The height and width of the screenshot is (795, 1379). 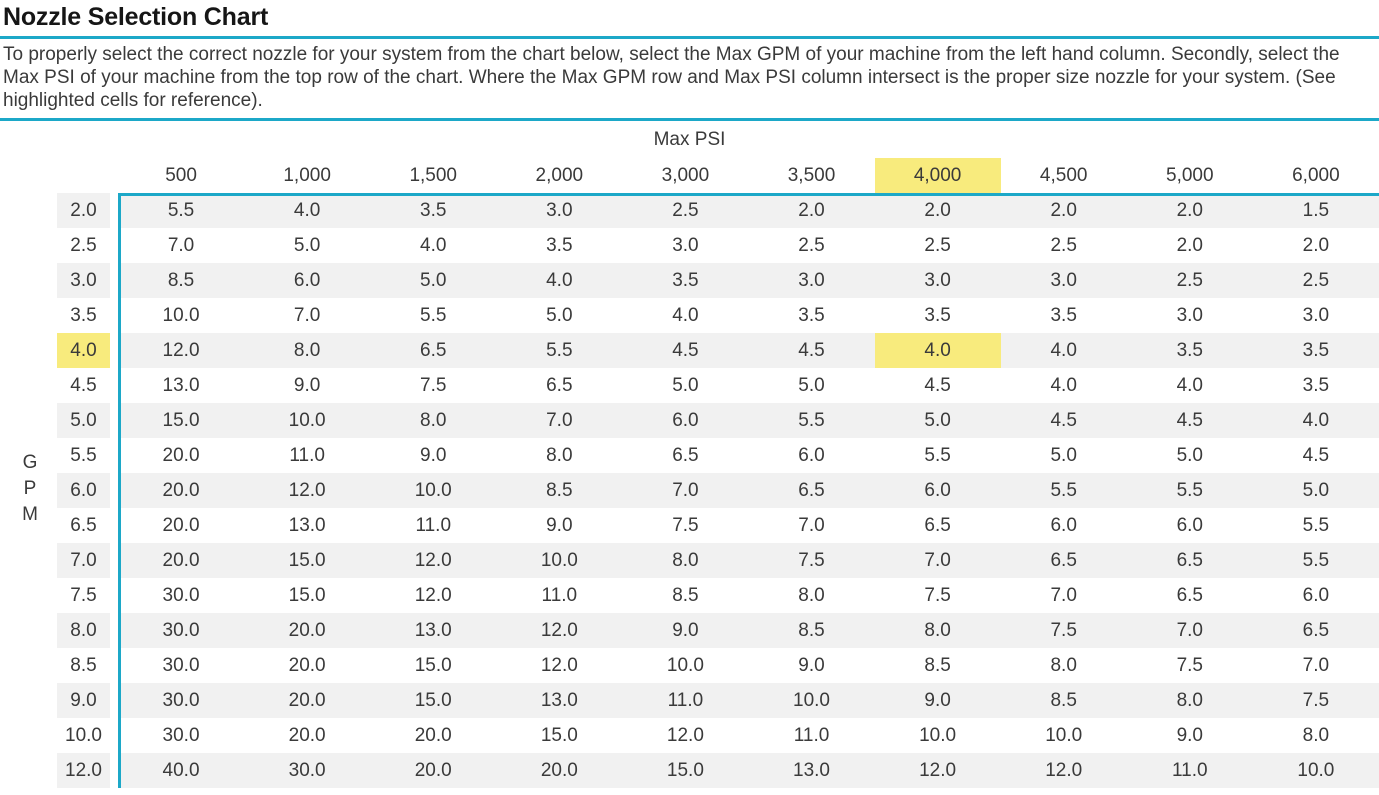 What do you see at coordinates (83, 665) in the screenshot?
I see `gpm-row-label: 8.5` at bounding box center [83, 665].